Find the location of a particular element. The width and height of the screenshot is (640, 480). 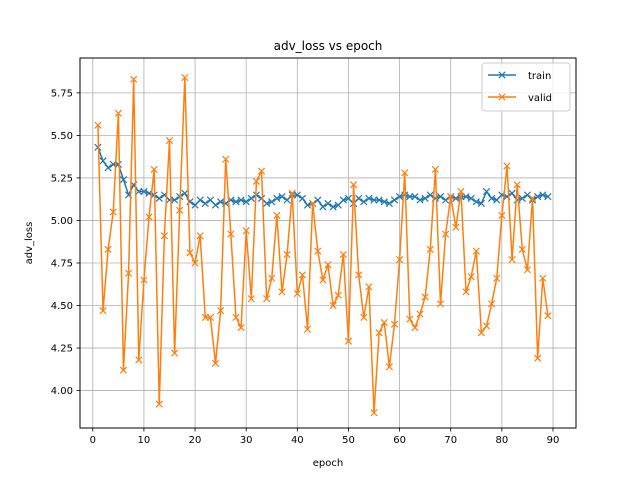

y-tick-label: 4.50 is located at coordinates (62, 306).